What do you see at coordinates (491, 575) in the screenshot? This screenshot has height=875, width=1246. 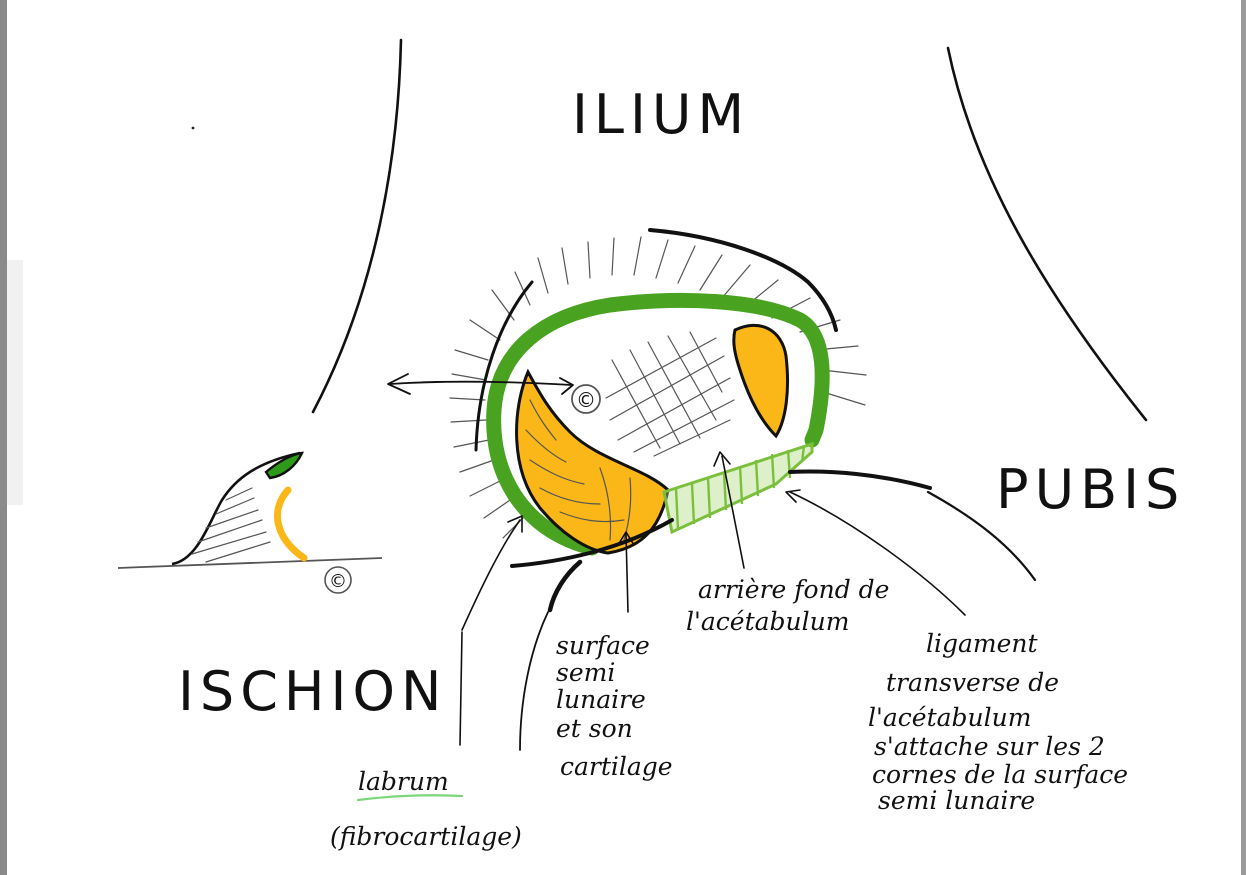 I see `labrum-leader-upper` at bounding box center [491, 575].